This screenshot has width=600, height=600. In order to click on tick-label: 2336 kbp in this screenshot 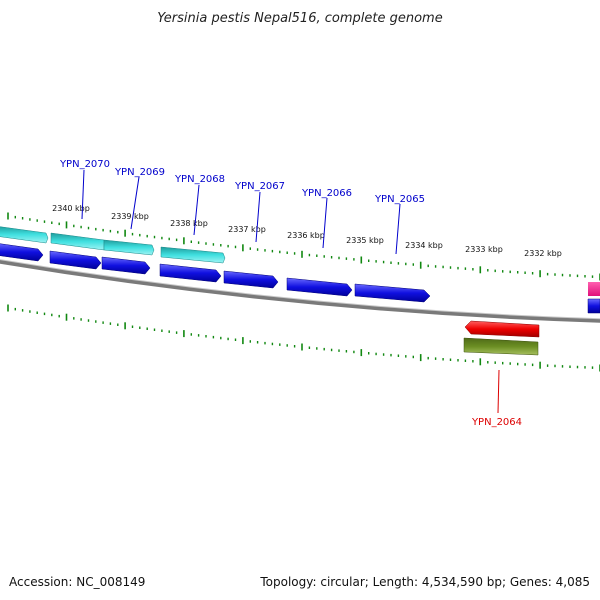, I will do `click(306, 235)`.